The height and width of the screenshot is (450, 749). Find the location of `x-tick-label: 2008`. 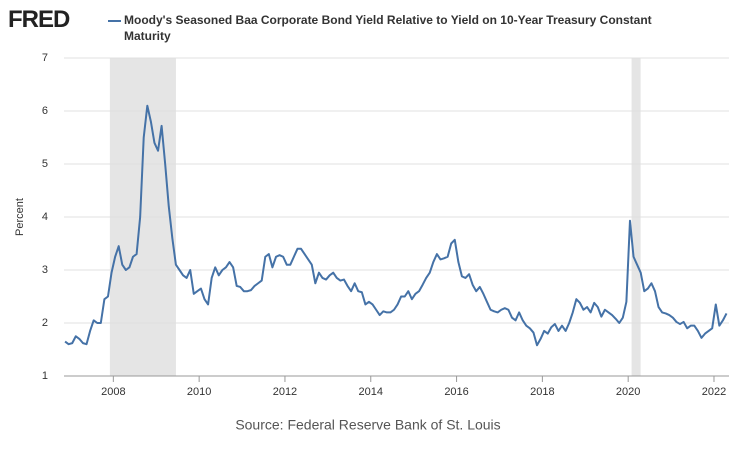

x-tick-label: 2008 is located at coordinates (113, 392).